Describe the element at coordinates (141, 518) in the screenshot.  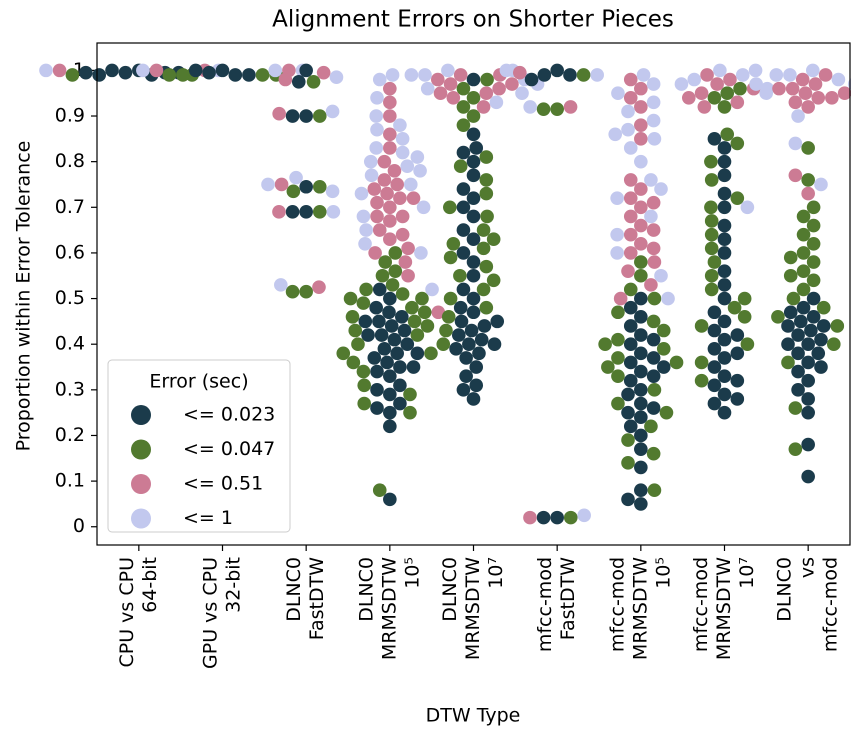
I see `legend-marker` at that location.